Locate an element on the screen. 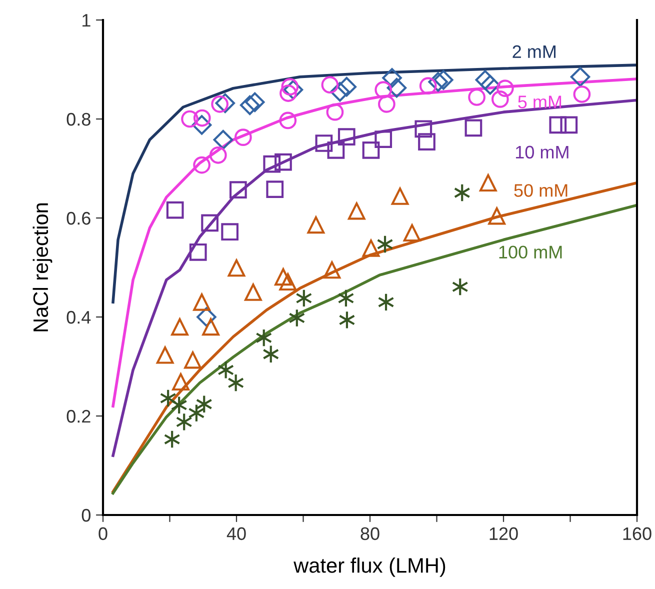  y-axis-title: NaCl rejection is located at coordinates (42, 267).